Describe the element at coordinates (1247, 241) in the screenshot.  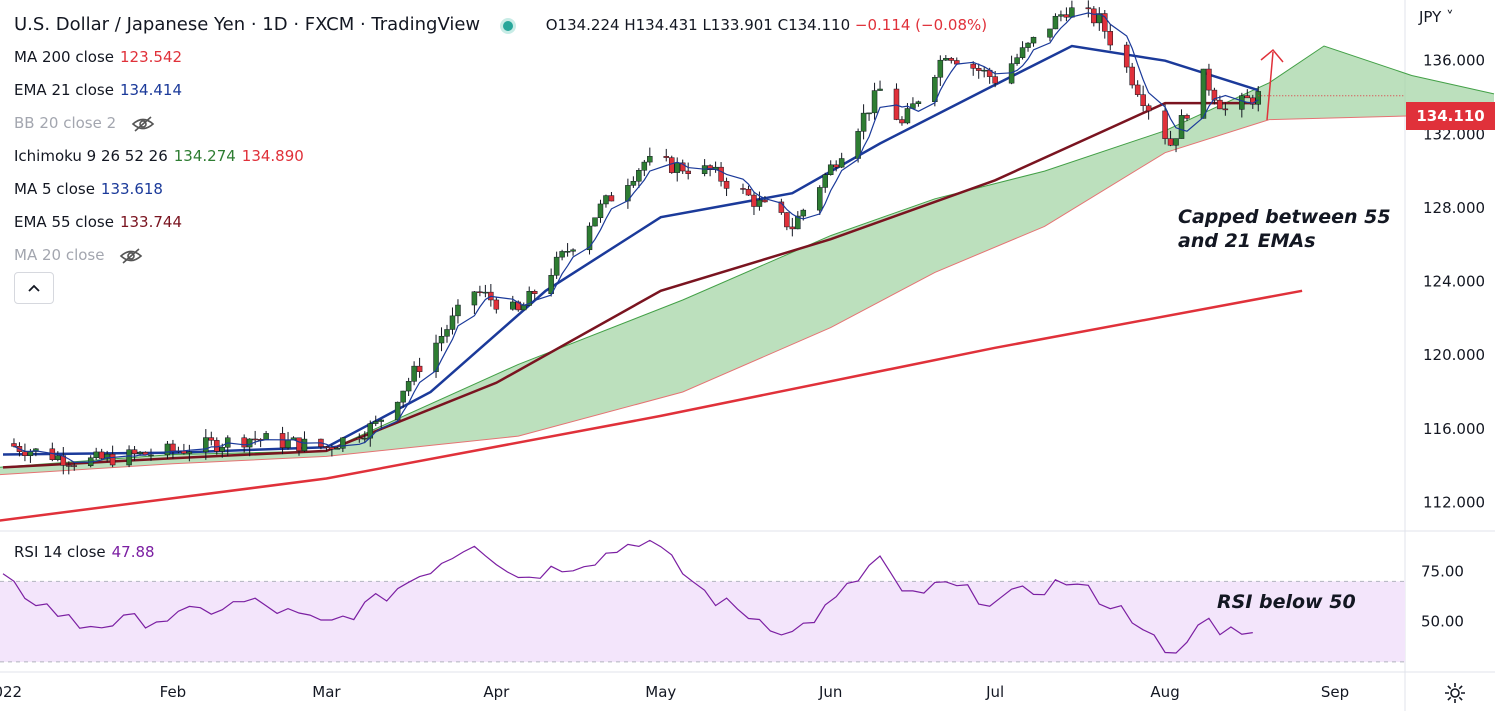
I see `annotation-line: and 21 EMAs` at that location.